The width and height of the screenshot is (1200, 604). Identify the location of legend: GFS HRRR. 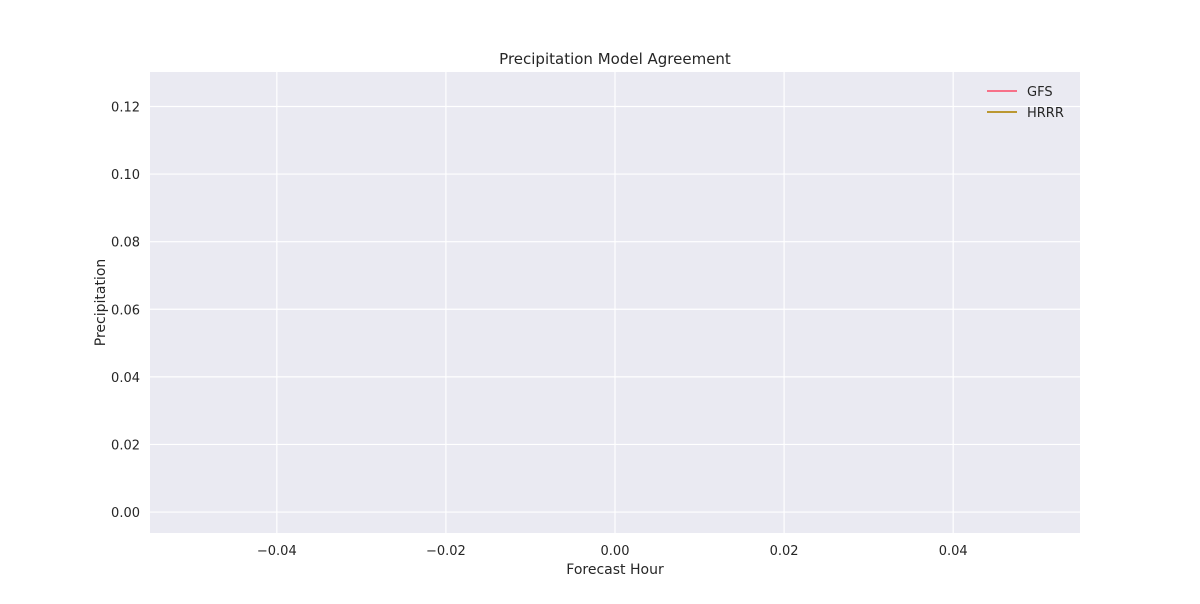
(1025, 103).